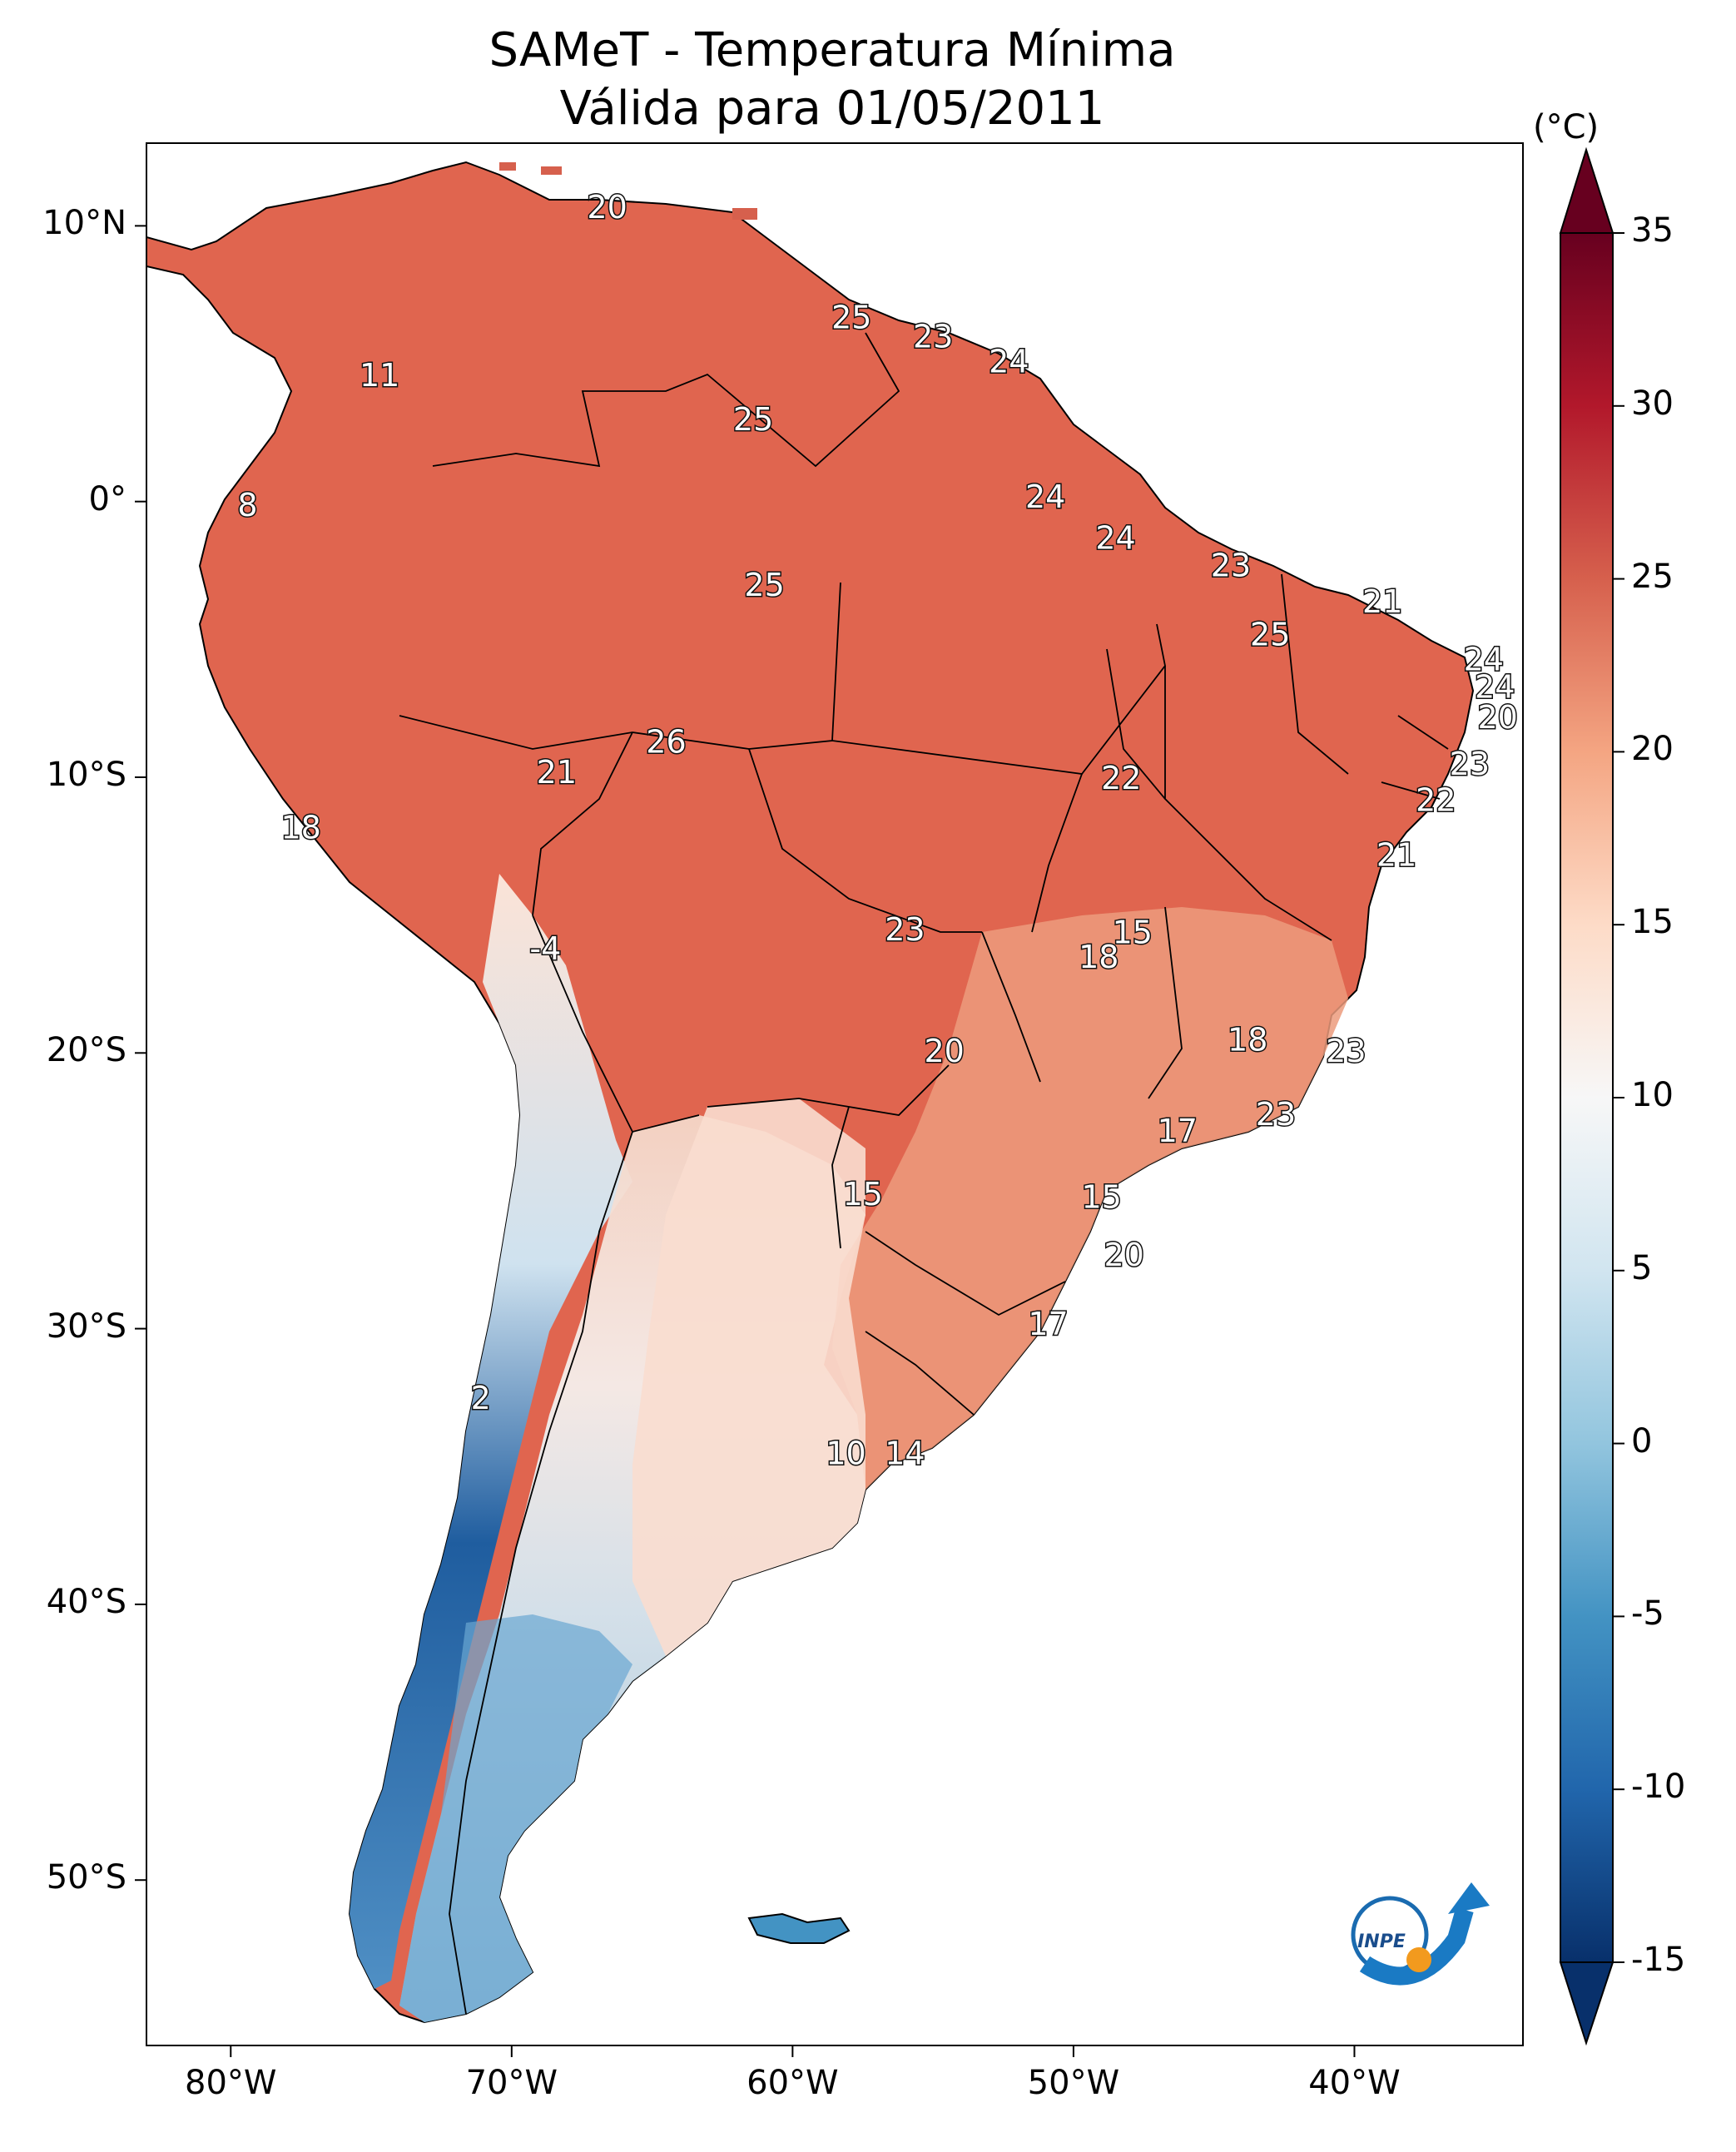  What do you see at coordinates (511, 2083) in the screenshot?
I see `x-tick-label: 70°W` at bounding box center [511, 2083].